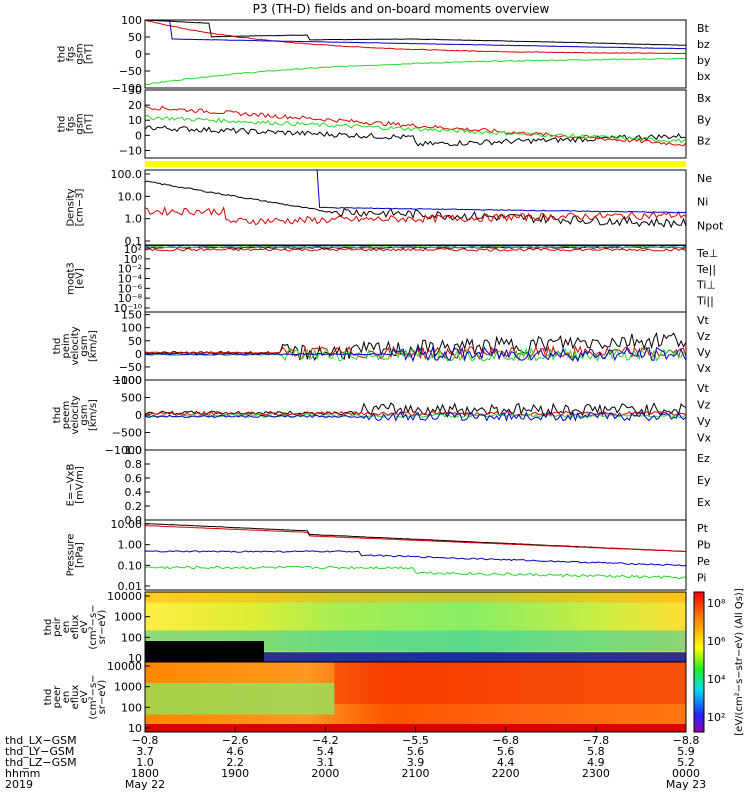  I want to click on x-tick-label: 3.9, so click(416, 762).